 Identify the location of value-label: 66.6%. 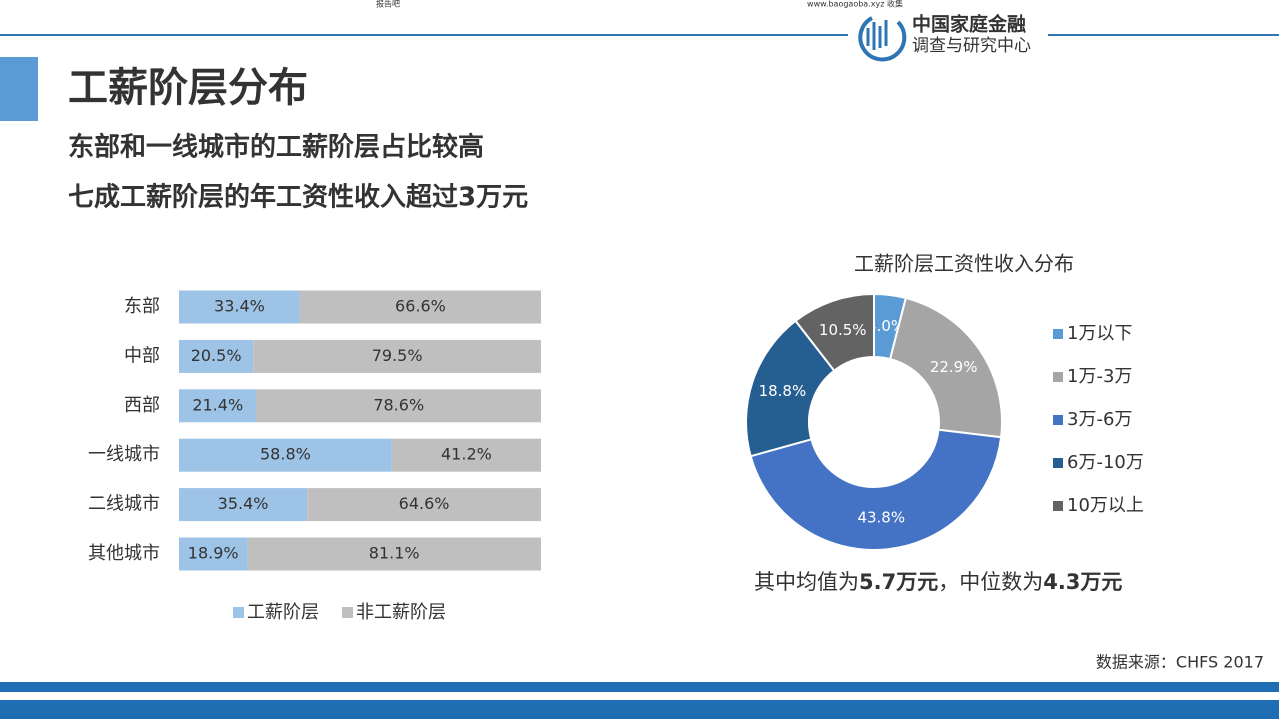
(420, 306).